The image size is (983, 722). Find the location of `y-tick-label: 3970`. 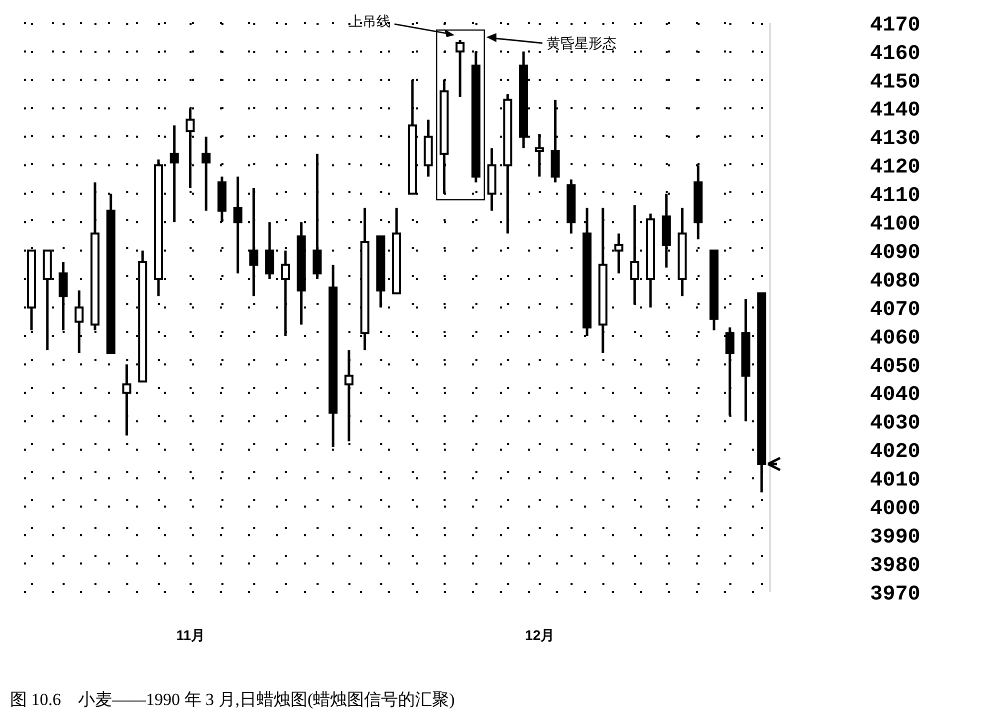

y-tick-label: 3970 is located at coordinates (895, 594).